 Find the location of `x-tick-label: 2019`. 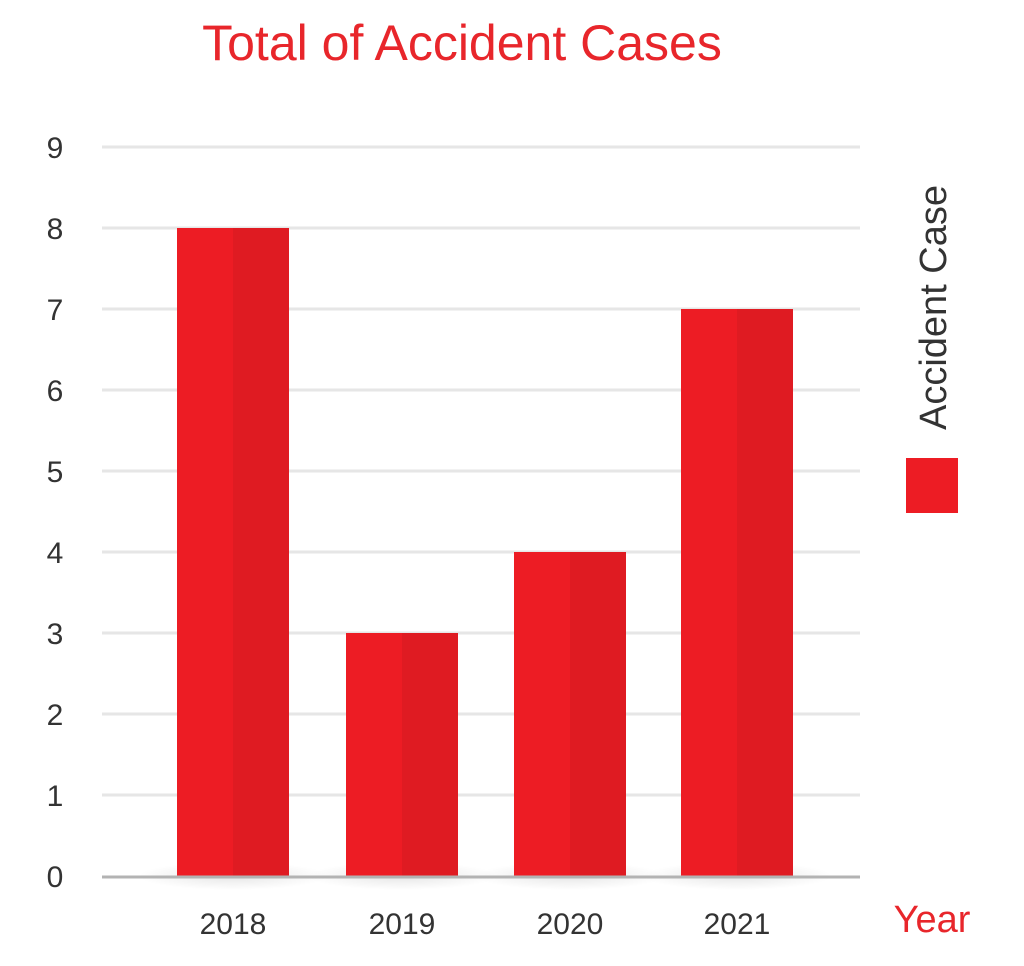

x-tick-label: 2019 is located at coordinates (402, 924).